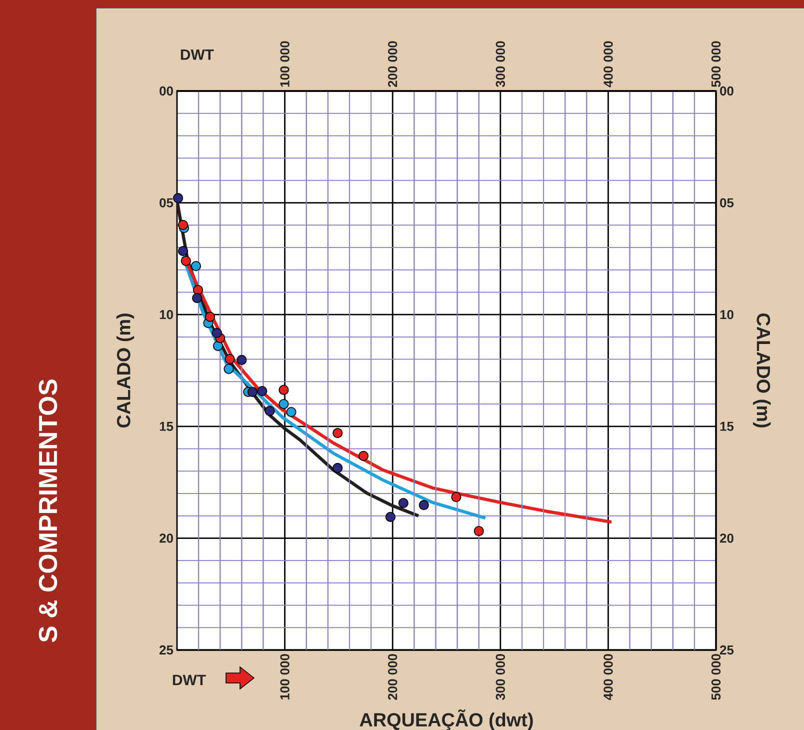 The height and width of the screenshot is (730, 804). I want to click on y-tick-label: 20, so click(166, 538).